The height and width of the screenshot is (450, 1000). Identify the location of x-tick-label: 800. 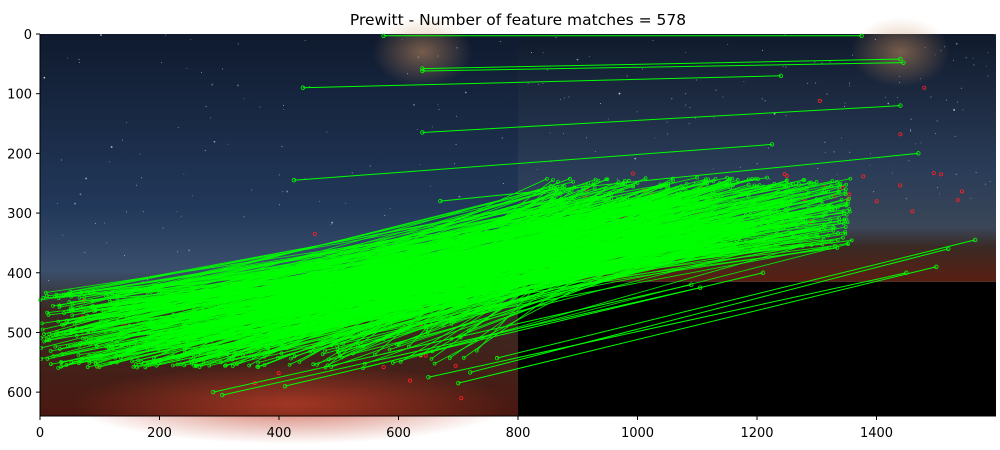
(518, 433).